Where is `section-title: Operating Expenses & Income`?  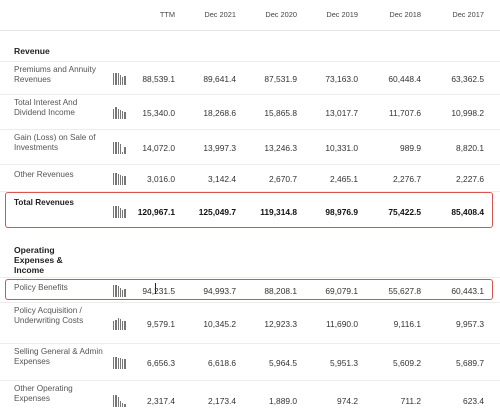
section-title: Operating Expenses & Income is located at coordinates (38, 260).